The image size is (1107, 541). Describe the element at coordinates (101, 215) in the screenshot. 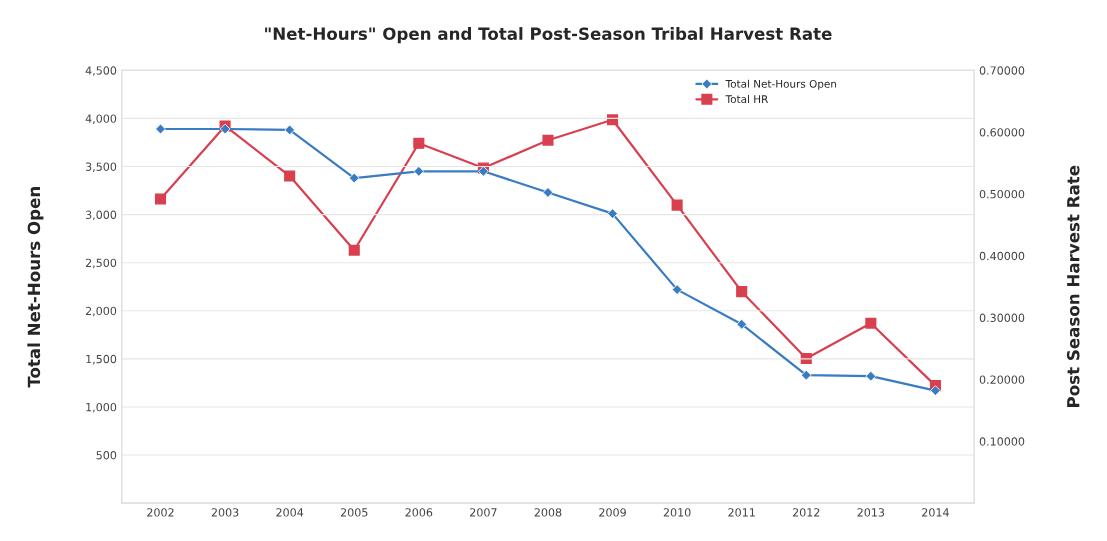

I see `y-tick-label: 3,000` at that location.